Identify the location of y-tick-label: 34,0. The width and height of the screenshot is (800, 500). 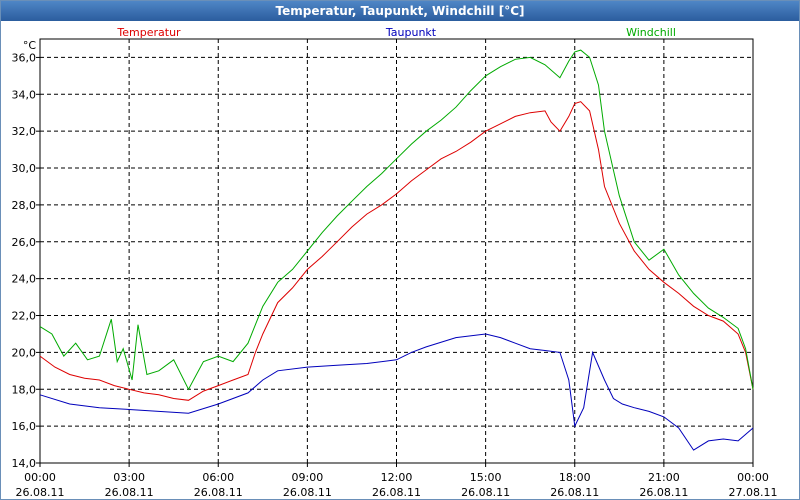
(24, 94).